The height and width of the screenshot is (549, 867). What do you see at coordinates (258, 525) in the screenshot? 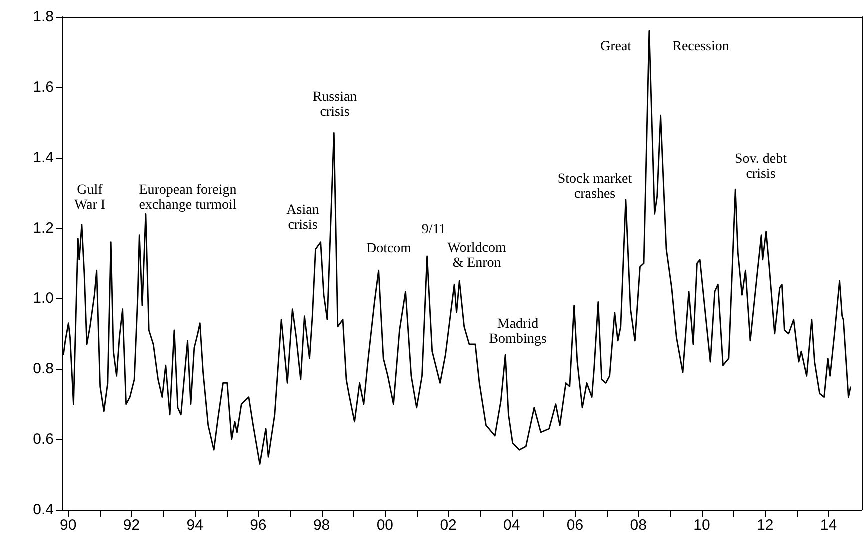
I see `x-tick-label: 96` at bounding box center [258, 525].